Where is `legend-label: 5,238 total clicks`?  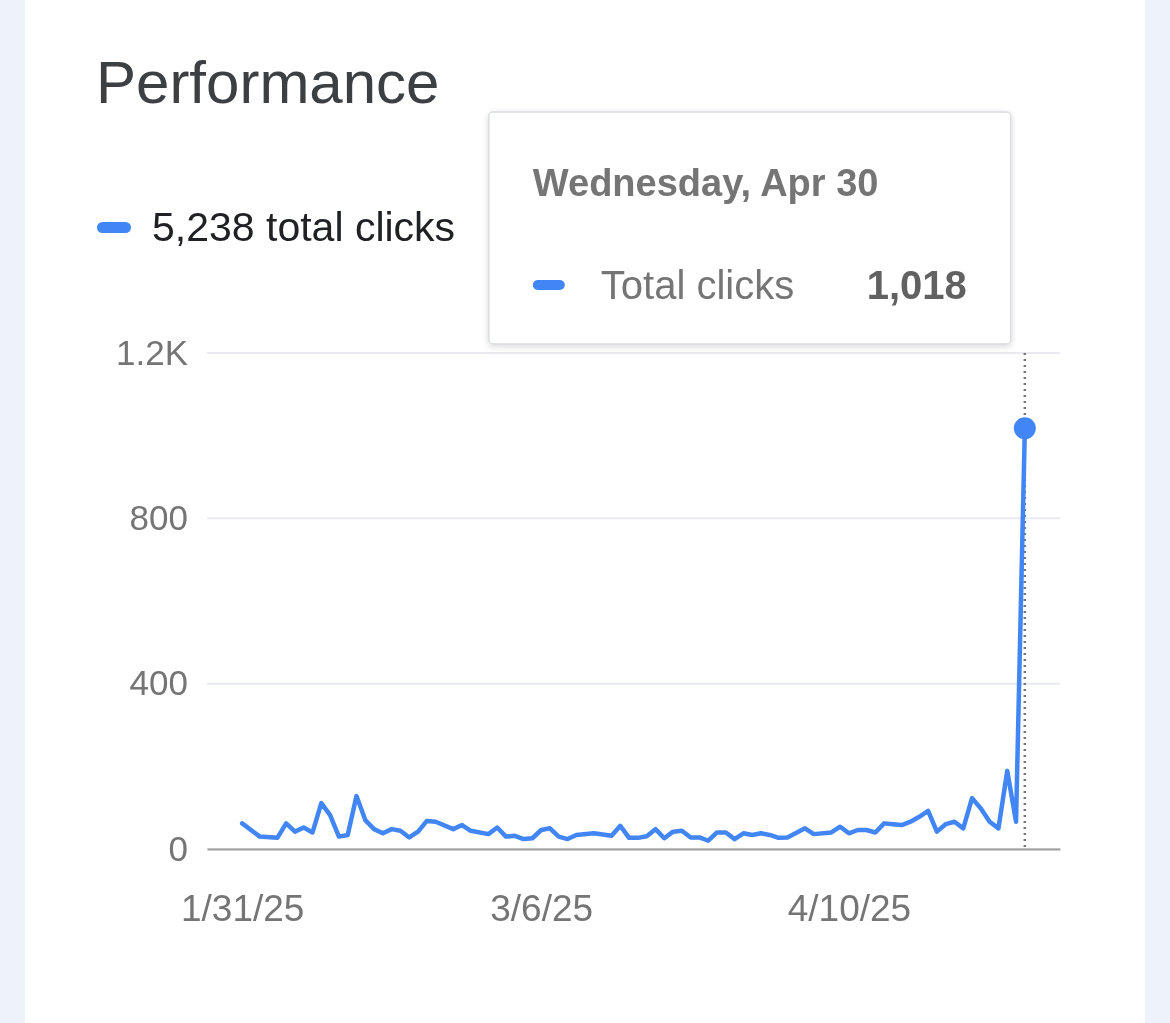
legend-label: 5,238 total clicks is located at coordinates (304, 227).